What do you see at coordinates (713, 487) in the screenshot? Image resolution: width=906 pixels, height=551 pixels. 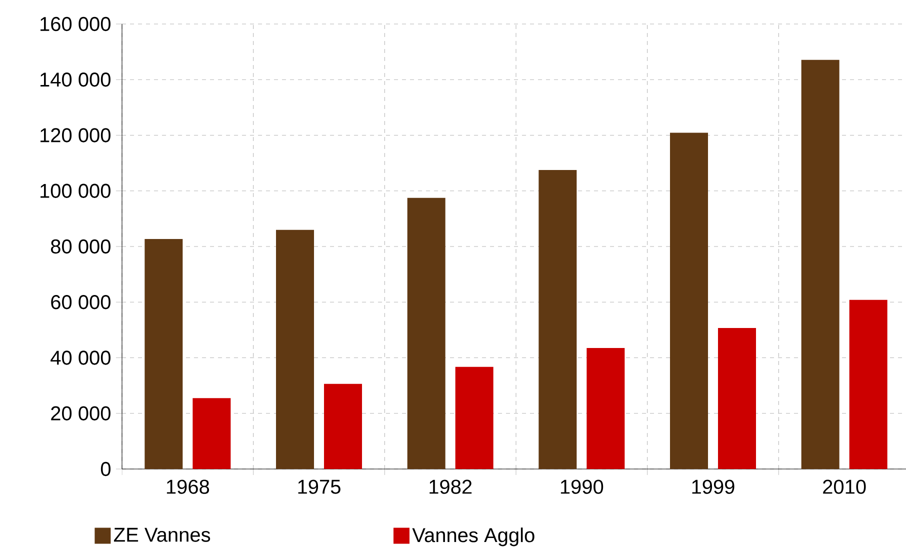 I see `x-tick-label: 1999` at bounding box center [713, 487].